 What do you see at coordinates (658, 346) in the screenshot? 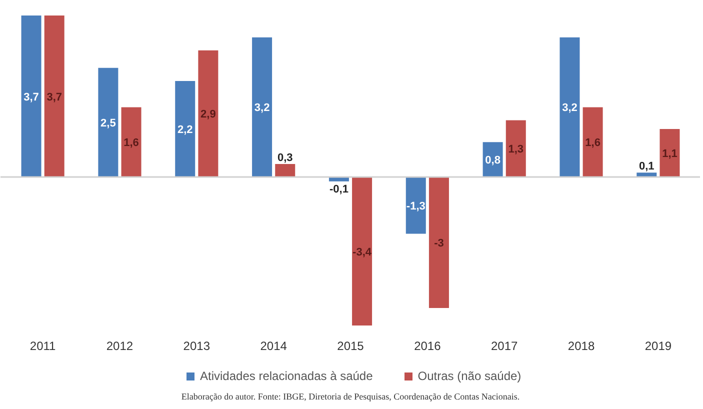
I see `x-tick-label: 2019` at bounding box center [658, 346].